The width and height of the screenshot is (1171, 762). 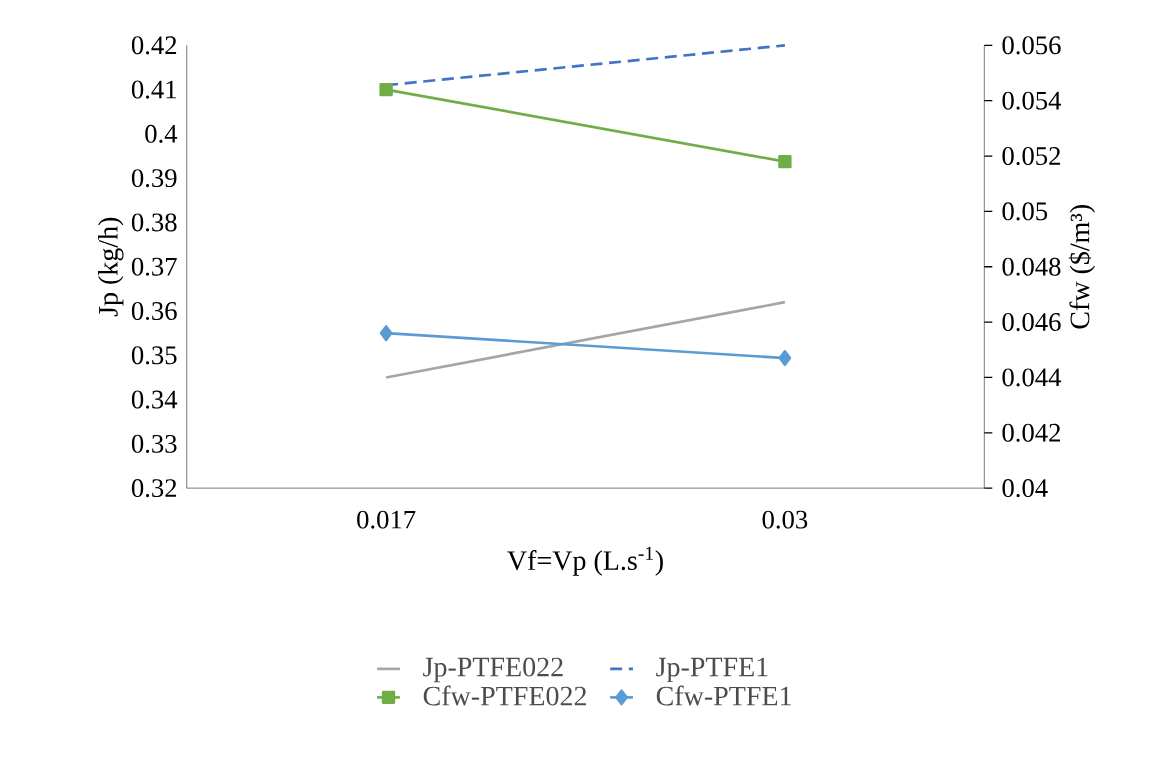 I want to click on y-tick-label: 0.34, so click(x=154, y=399).